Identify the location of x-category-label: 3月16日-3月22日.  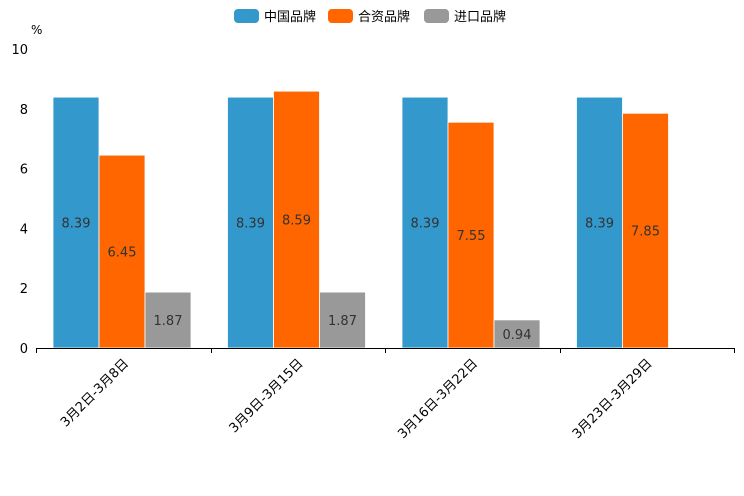
(438, 399).